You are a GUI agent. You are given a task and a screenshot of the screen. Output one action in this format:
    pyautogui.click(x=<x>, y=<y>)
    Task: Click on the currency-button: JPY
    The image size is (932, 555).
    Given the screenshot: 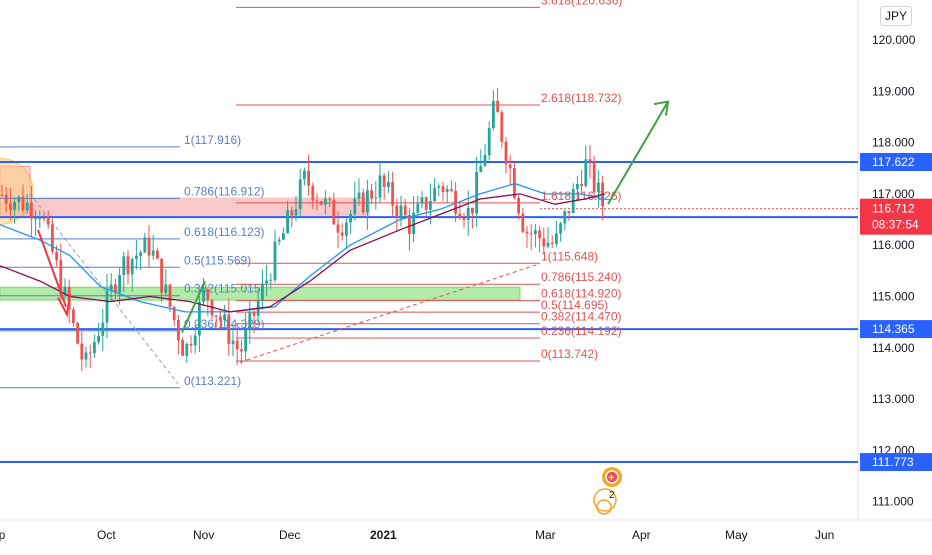 What is the action you would take?
    pyautogui.click(x=896, y=16)
    